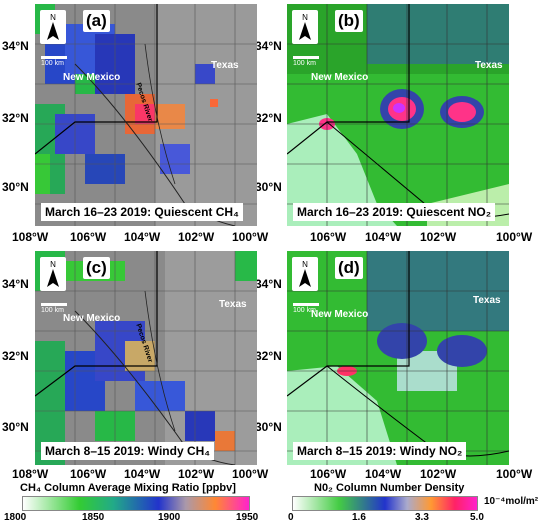  I want to click on lat-label-34-right-d: 34°N, so click(268, 284).